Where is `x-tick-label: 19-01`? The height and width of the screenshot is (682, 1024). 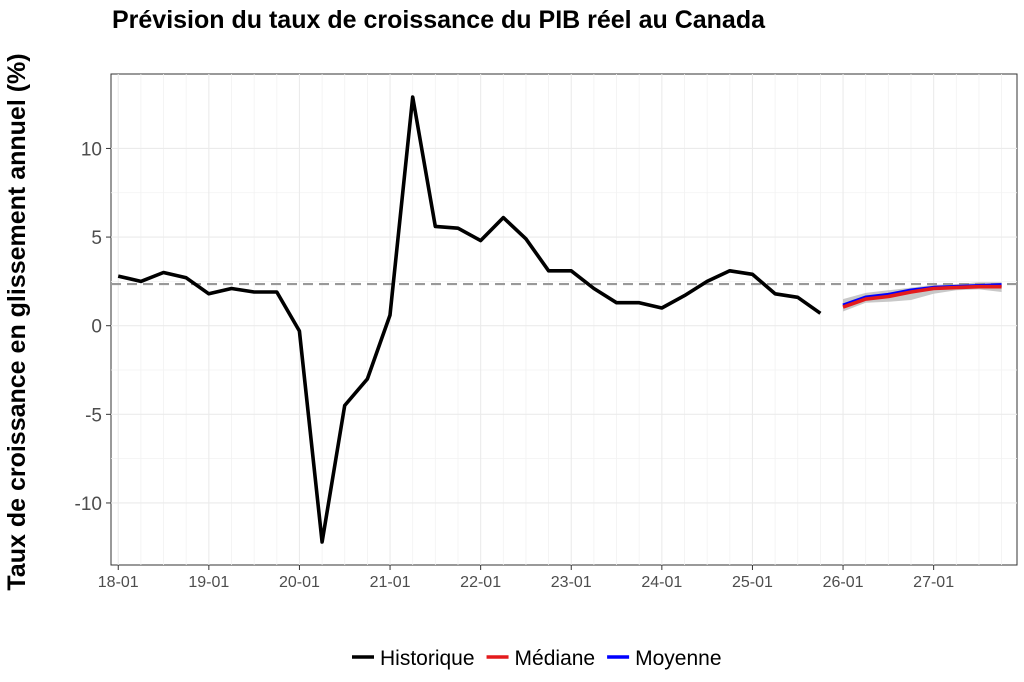 x-tick-label: 19-01 is located at coordinates (208, 582).